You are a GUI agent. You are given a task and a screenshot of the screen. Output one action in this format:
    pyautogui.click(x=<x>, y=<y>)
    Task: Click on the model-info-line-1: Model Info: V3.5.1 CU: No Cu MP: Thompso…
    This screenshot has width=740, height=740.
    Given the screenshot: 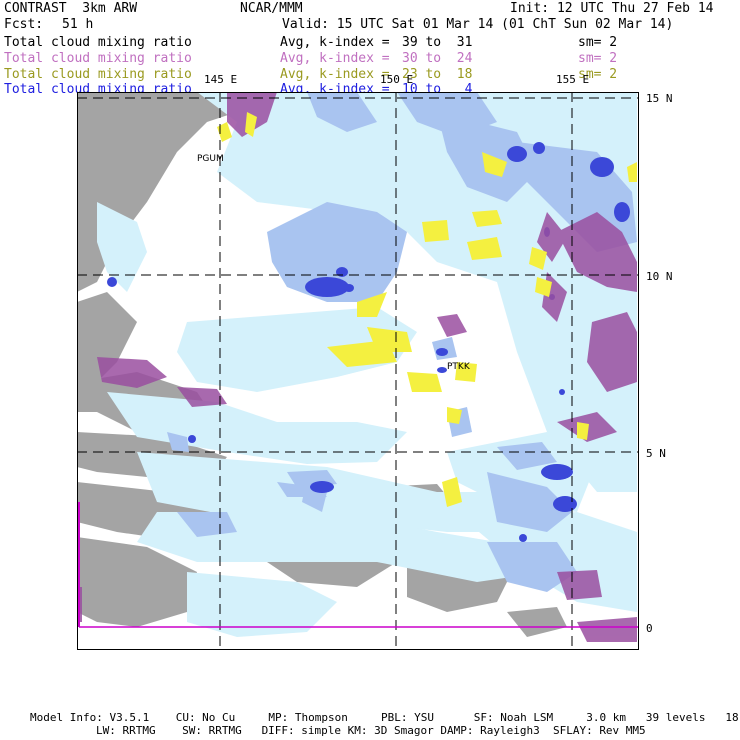 What is the action you would take?
    pyautogui.click(x=385, y=717)
    